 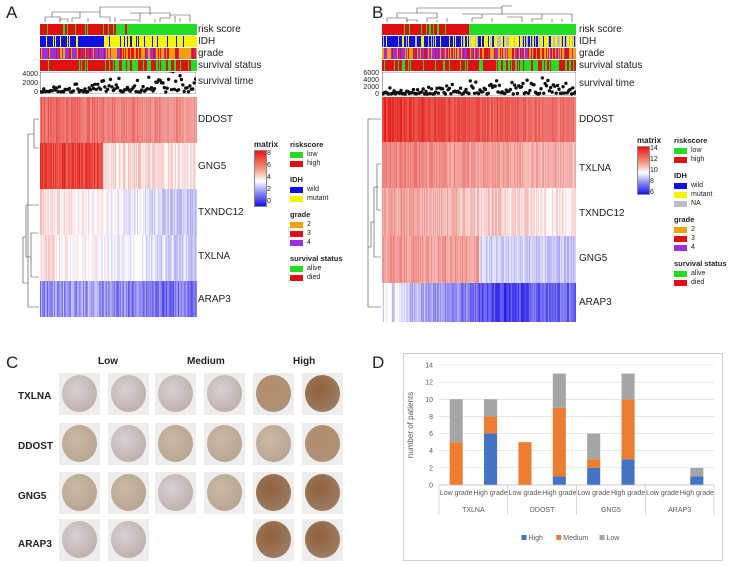 I want to click on panel-b-track-label: IDH, so click(x=588, y=41).